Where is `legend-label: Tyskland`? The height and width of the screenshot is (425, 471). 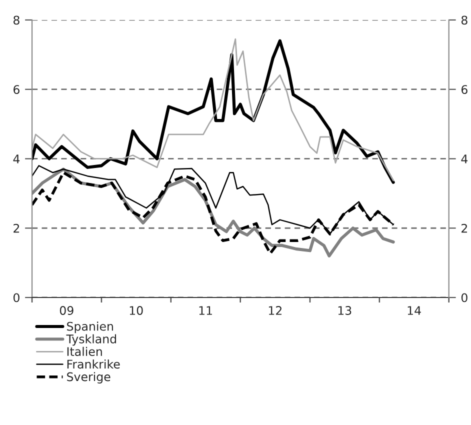
legend-label: Tyskland is located at coordinates (91, 340).